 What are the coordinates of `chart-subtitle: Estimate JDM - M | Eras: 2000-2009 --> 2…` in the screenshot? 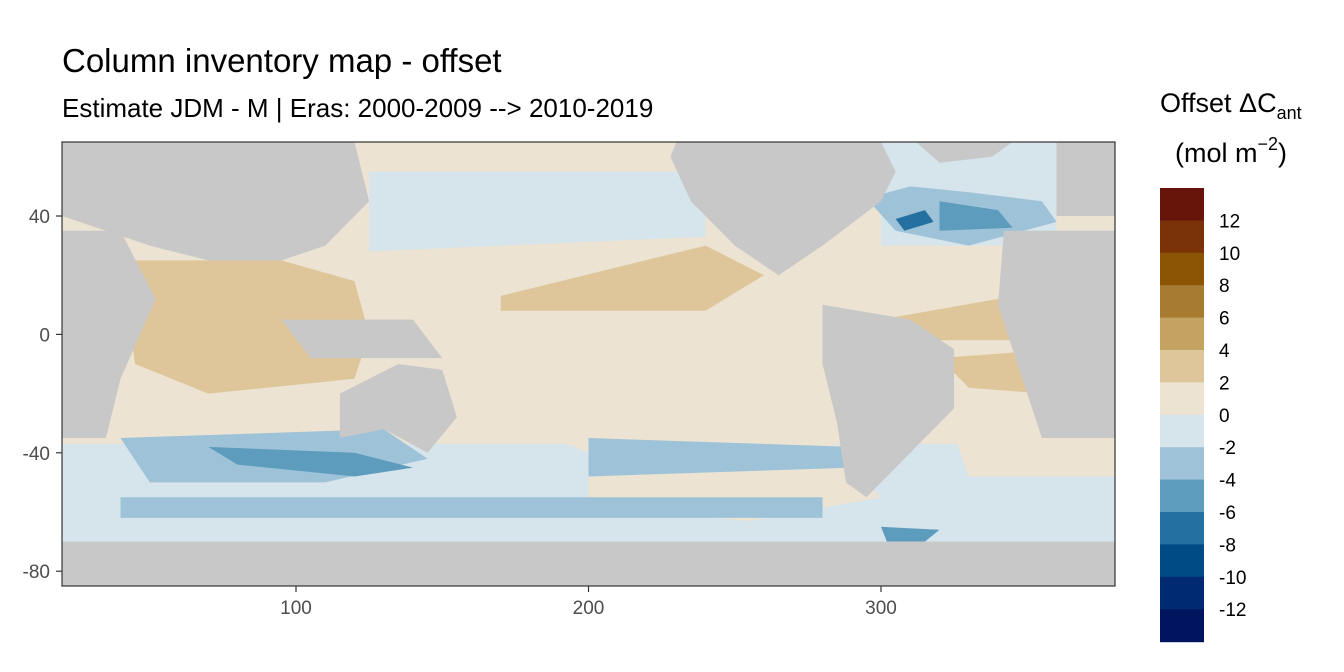 It's located at (358, 108).